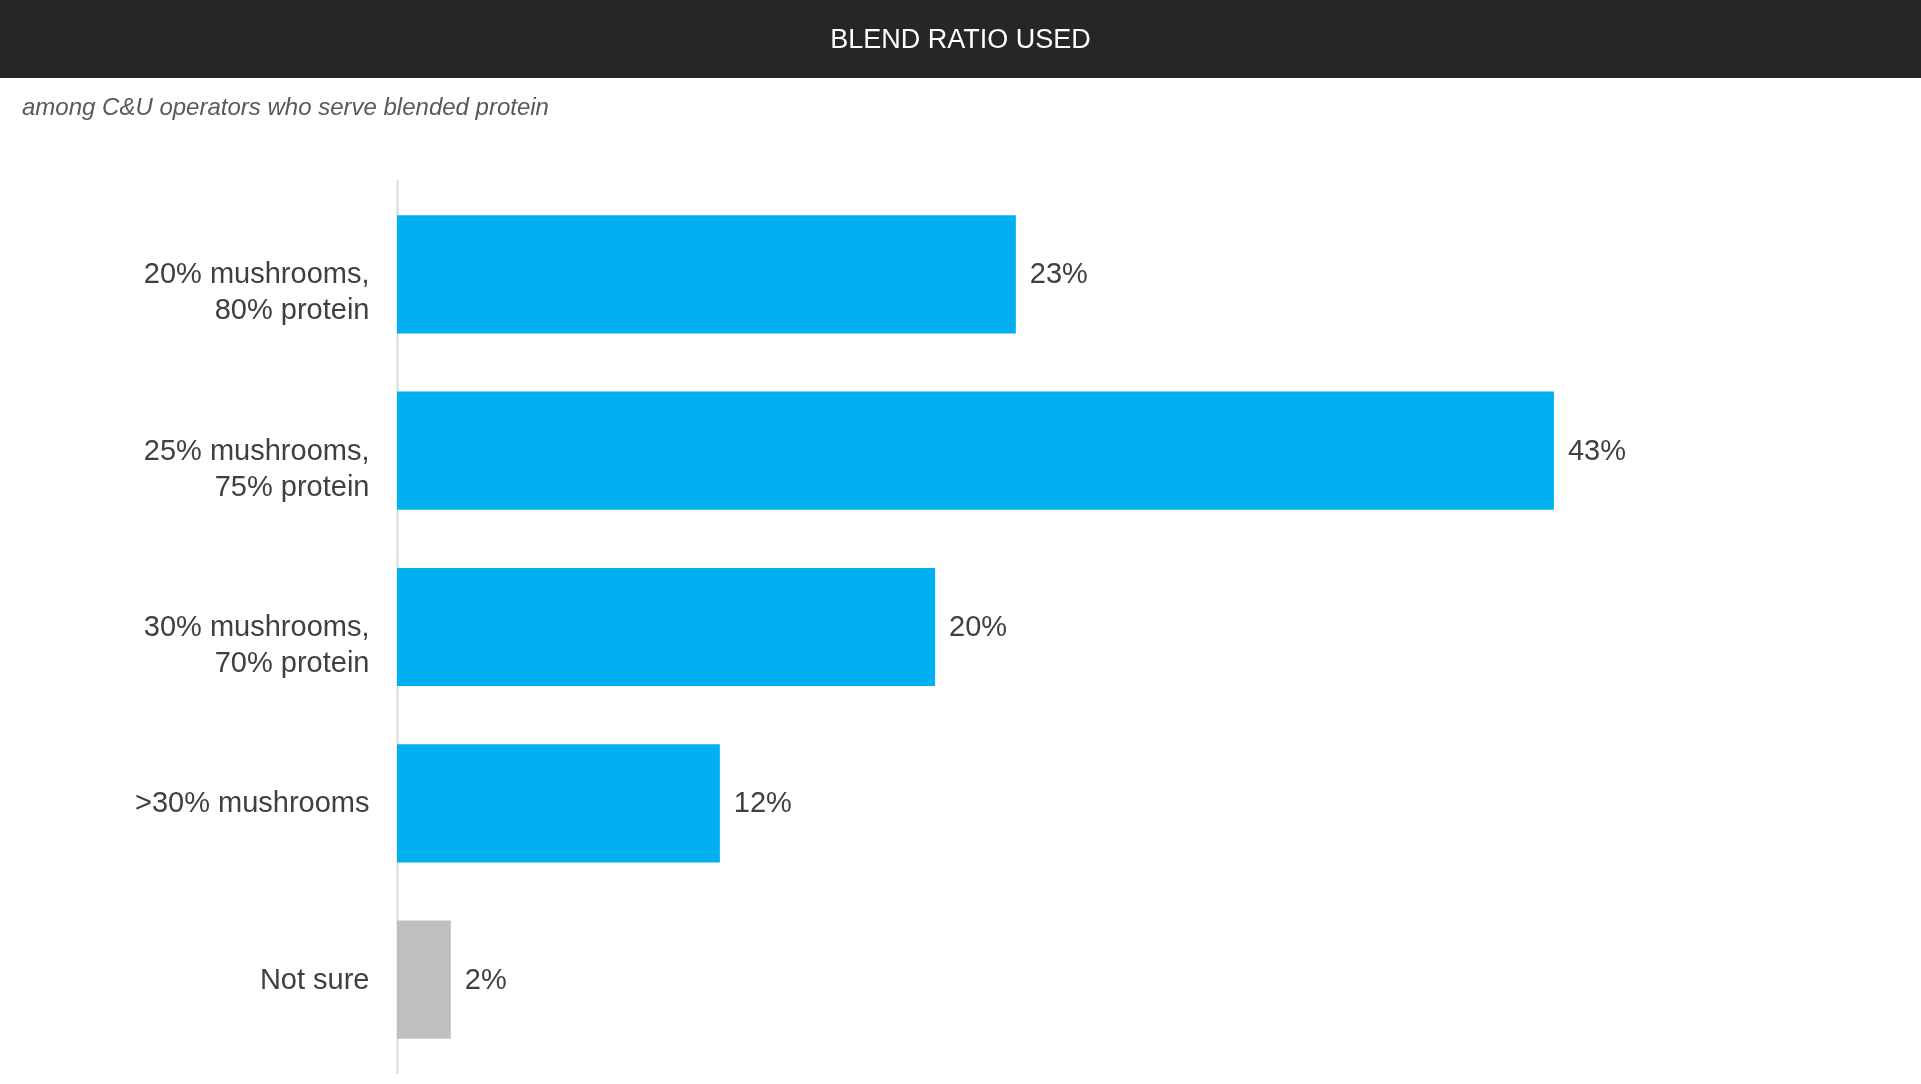 This screenshot has height=1084, width=1921. I want to click on y-tick-label: 25% mushrooms, 75% protein, so click(256, 467).